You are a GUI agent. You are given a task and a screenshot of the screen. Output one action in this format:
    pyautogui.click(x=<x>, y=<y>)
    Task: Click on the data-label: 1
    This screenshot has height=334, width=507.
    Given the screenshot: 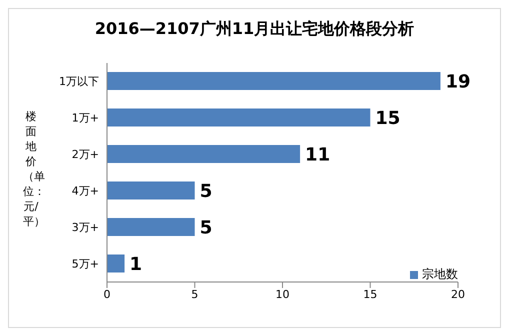 What is the action you would take?
    pyautogui.click(x=136, y=264)
    